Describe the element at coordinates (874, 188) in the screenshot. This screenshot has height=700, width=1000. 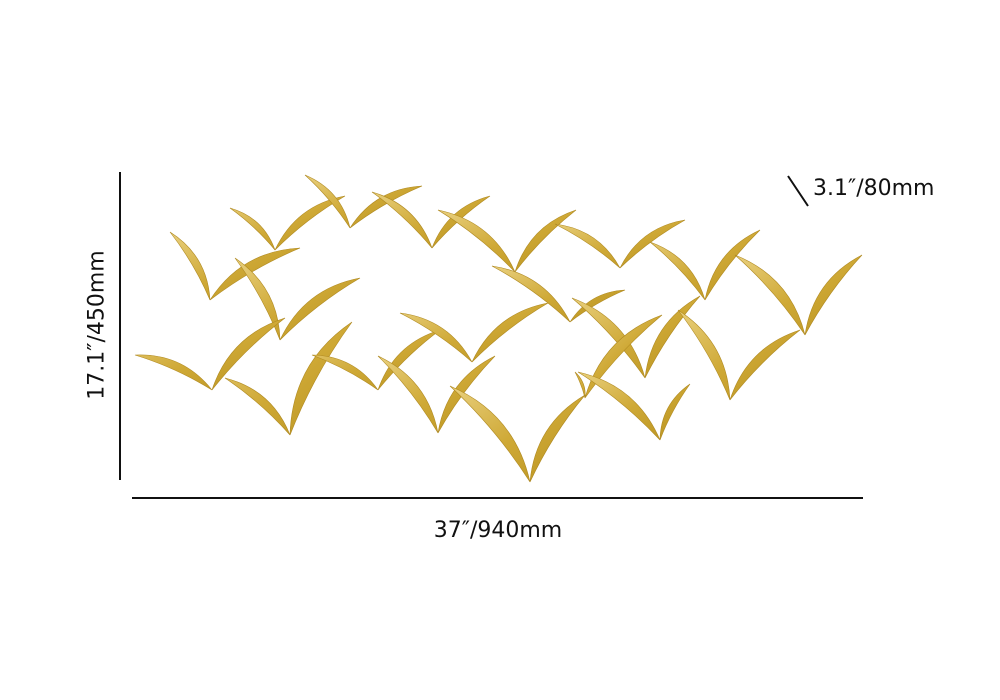
I see `depth-label: 3.1″/80mm` at that location.